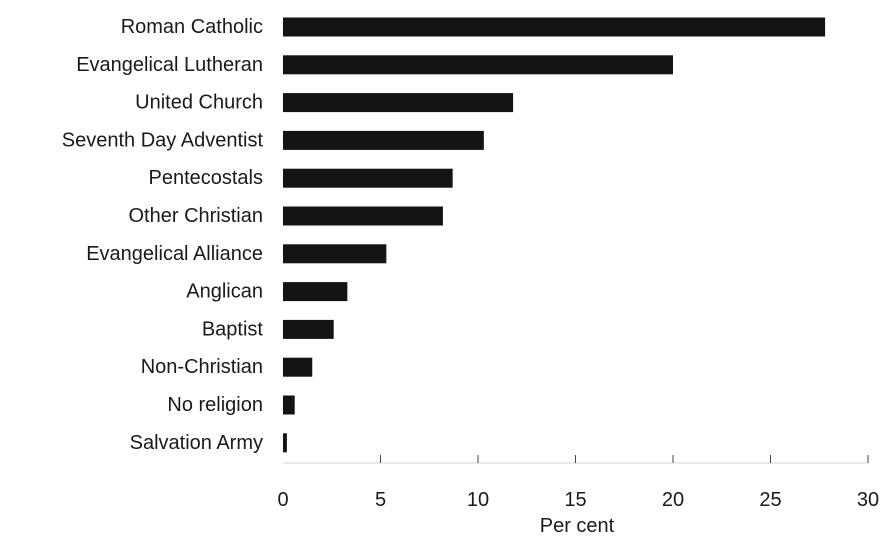 The width and height of the screenshot is (885, 540). I want to click on bar-salvation-army, so click(285, 443).